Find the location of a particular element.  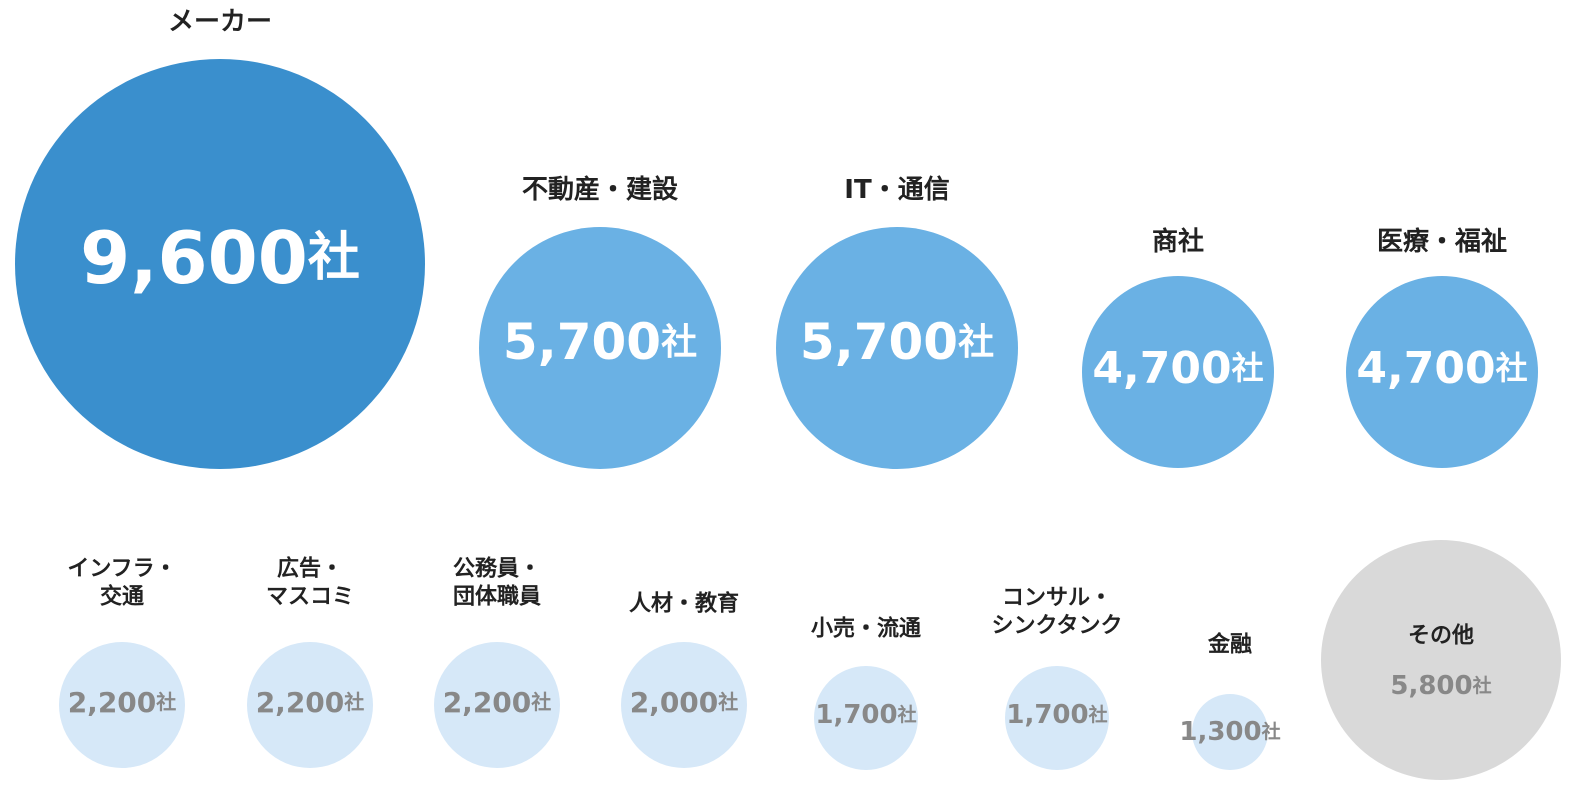

category-label: 不動産・建設 is located at coordinates (600, 189).